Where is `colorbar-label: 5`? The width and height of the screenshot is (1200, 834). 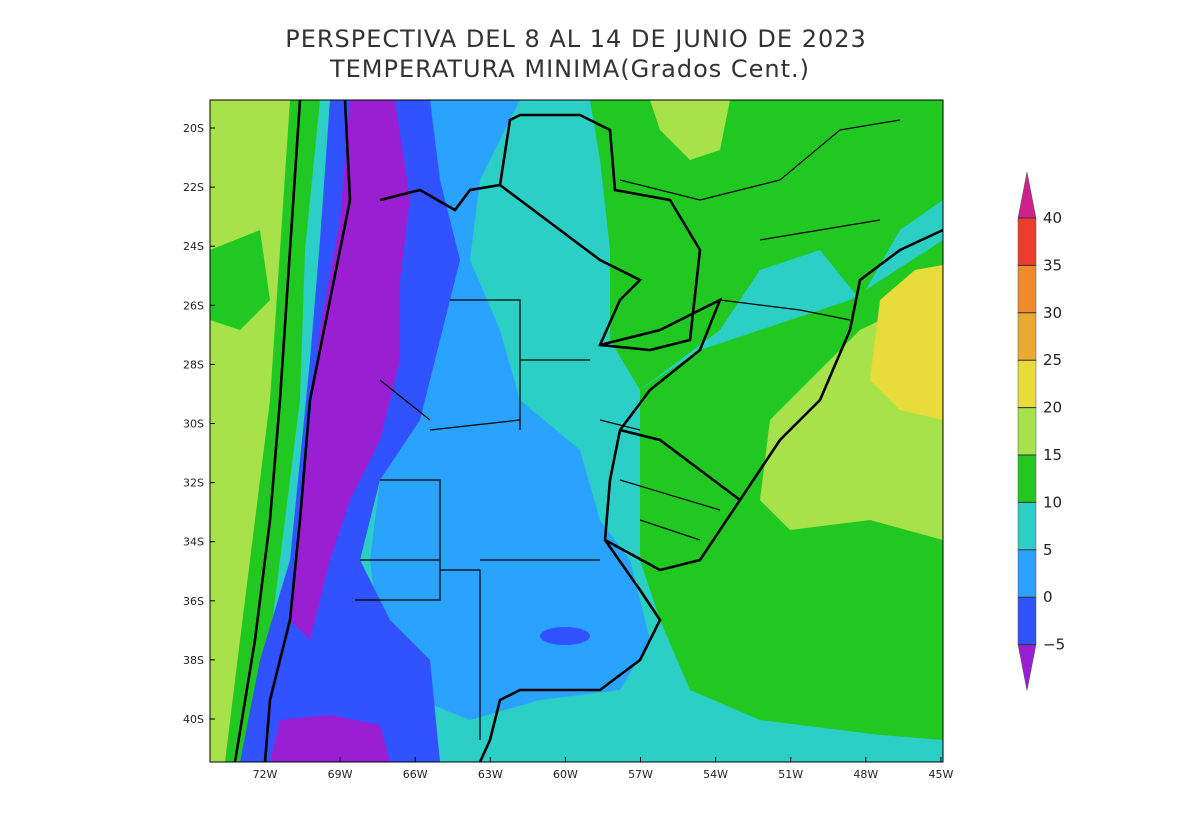 colorbar-label: 5 is located at coordinates (1048, 550).